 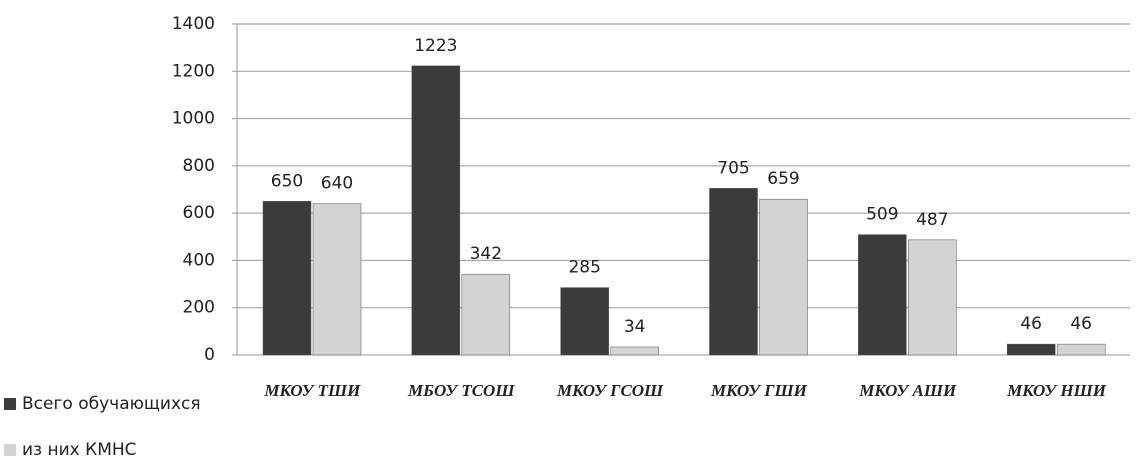 What do you see at coordinates (610, 390) in the screenshot?
I see `x-tick-label: МКОУ ГСОШ` at bounding box center [610, 390].